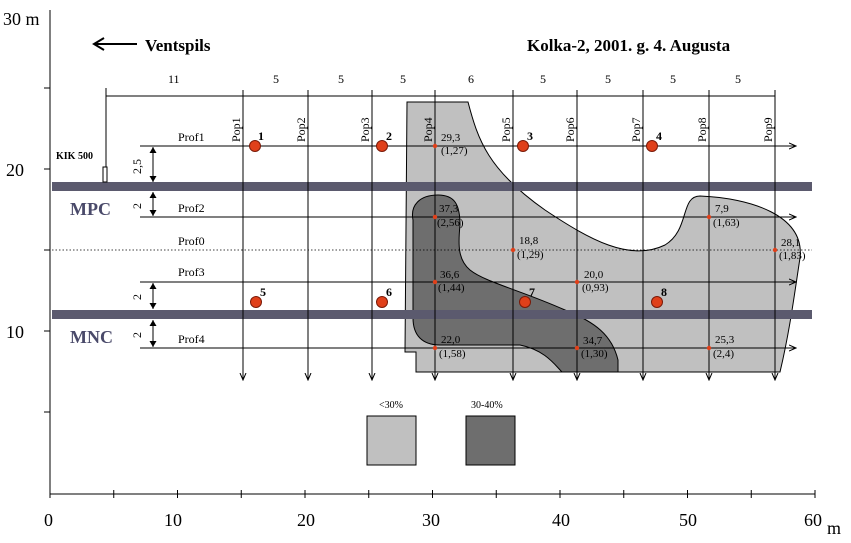  I want to click on ventspils-direction: Ventspils, so click(151, 45).